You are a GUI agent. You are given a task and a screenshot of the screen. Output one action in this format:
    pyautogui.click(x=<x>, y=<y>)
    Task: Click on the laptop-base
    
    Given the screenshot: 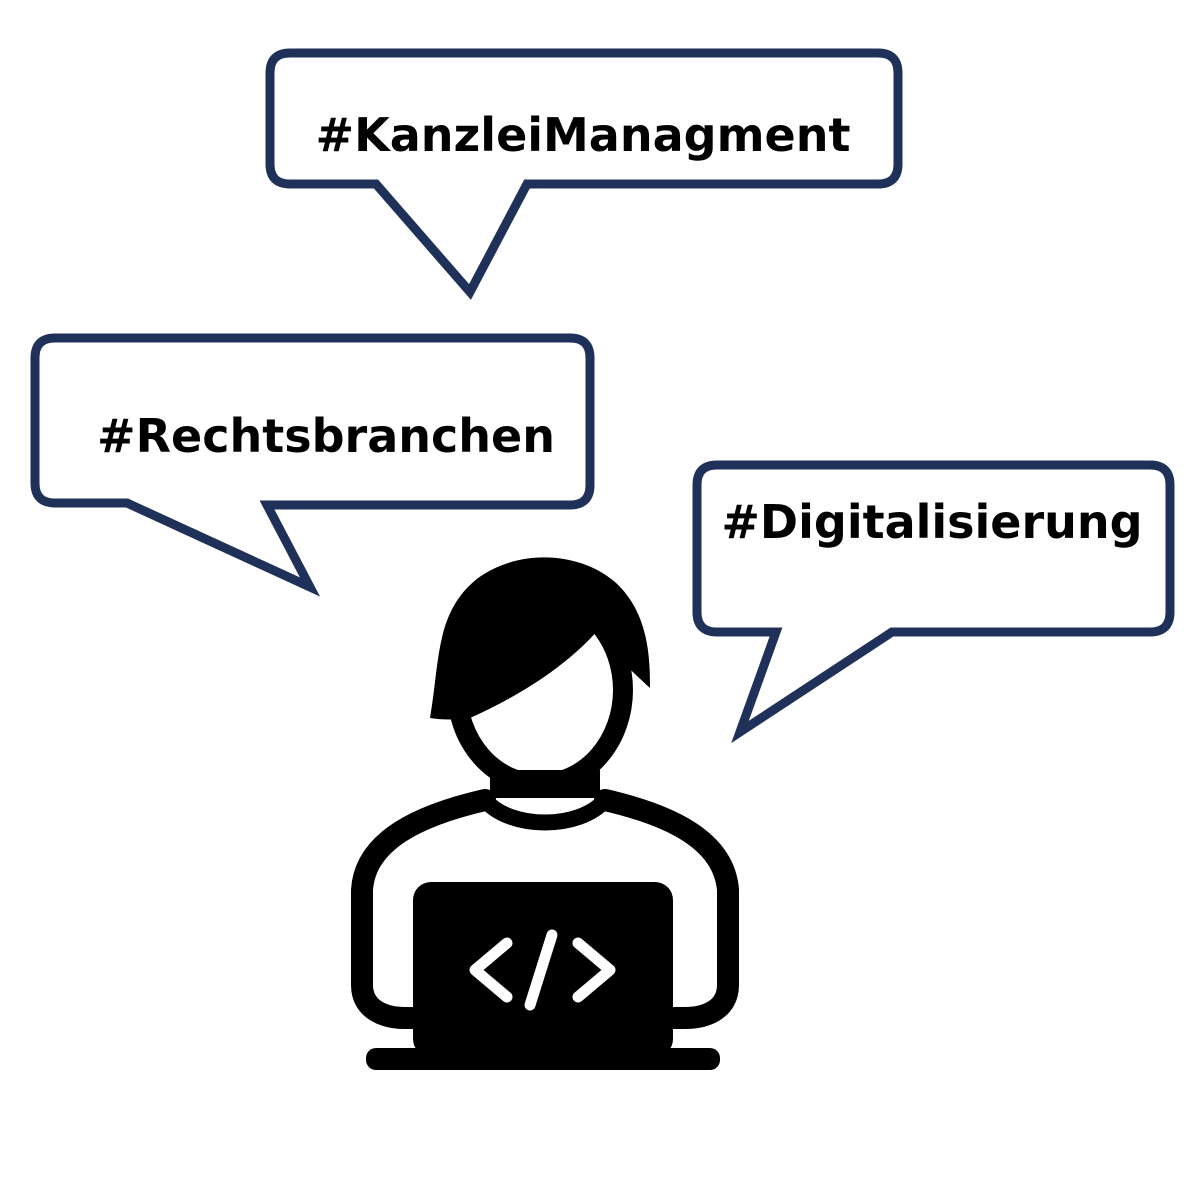 What is the action you would take?
    pyautogui.click(x=543, y=1059)
    